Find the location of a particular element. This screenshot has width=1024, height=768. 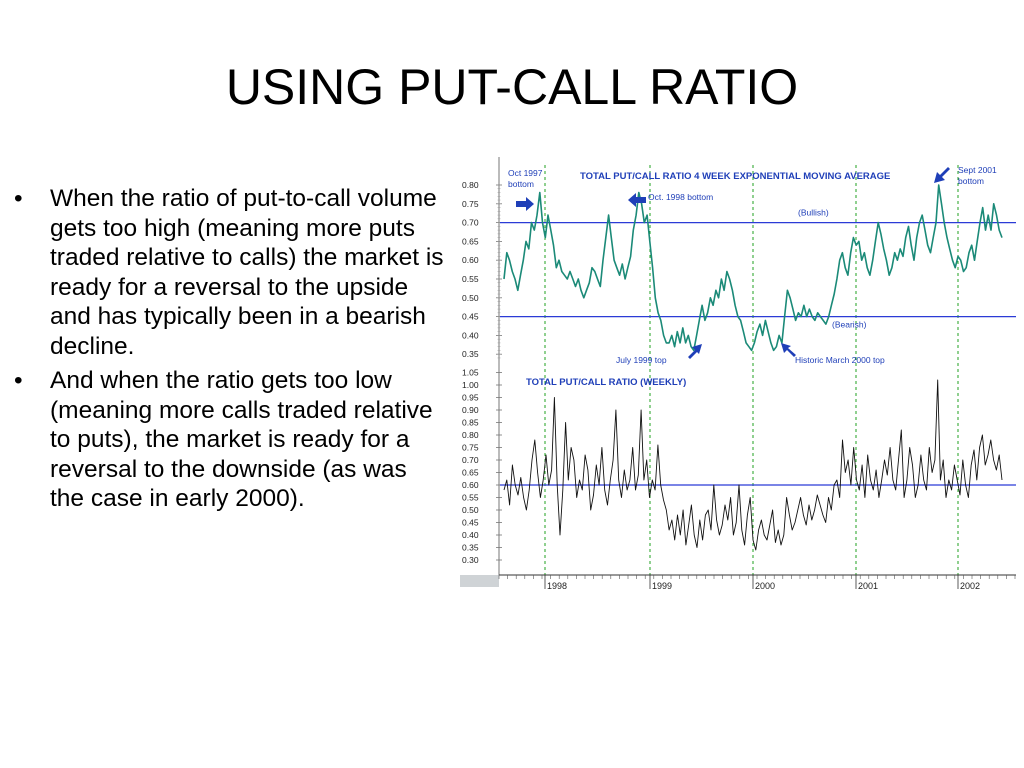

arrow-up-left-icon is located at coordinates (788, 350).